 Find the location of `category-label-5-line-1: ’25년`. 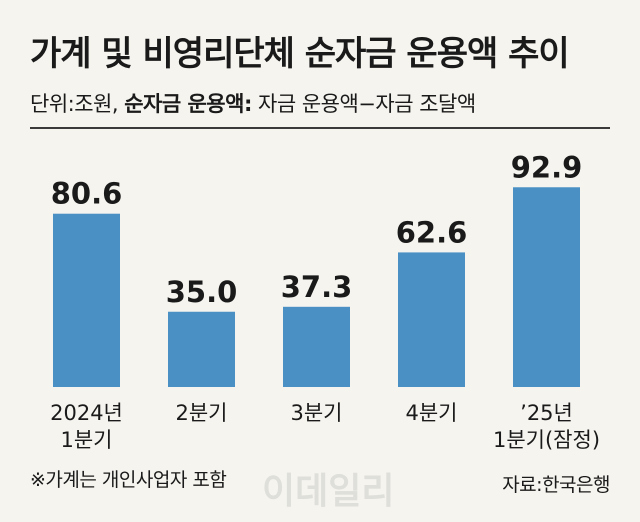

category-label-5-line-1: ’25년 is located at coordinates (546, 413).